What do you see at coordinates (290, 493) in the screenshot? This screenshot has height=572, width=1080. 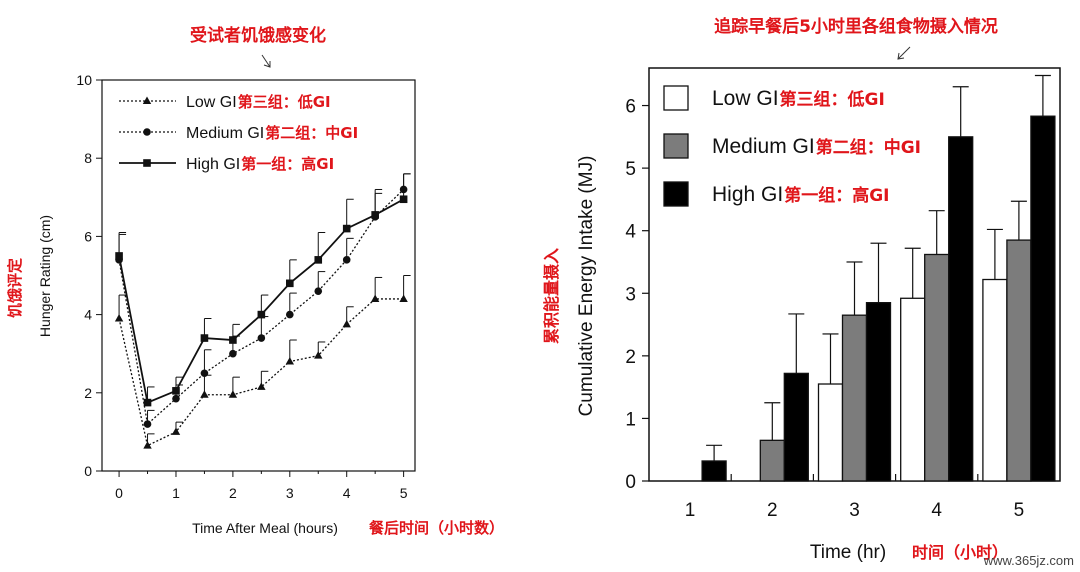 I see `hunger-x-tick-label: 3` at bounding box center [290, 493].